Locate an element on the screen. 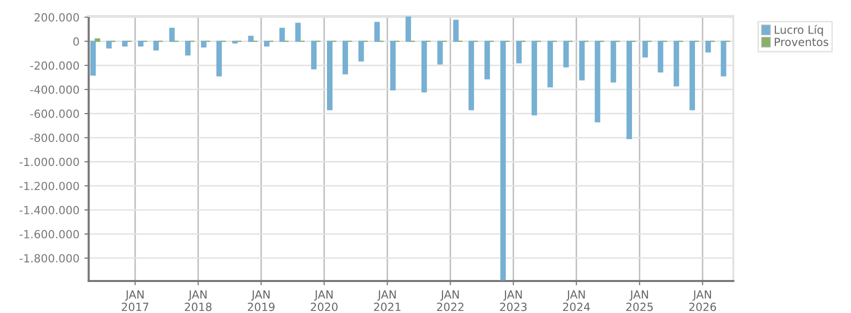 This screenshot has width=851, height=313. y-tick-label: -400.000 is located at coordinates (54, 89).